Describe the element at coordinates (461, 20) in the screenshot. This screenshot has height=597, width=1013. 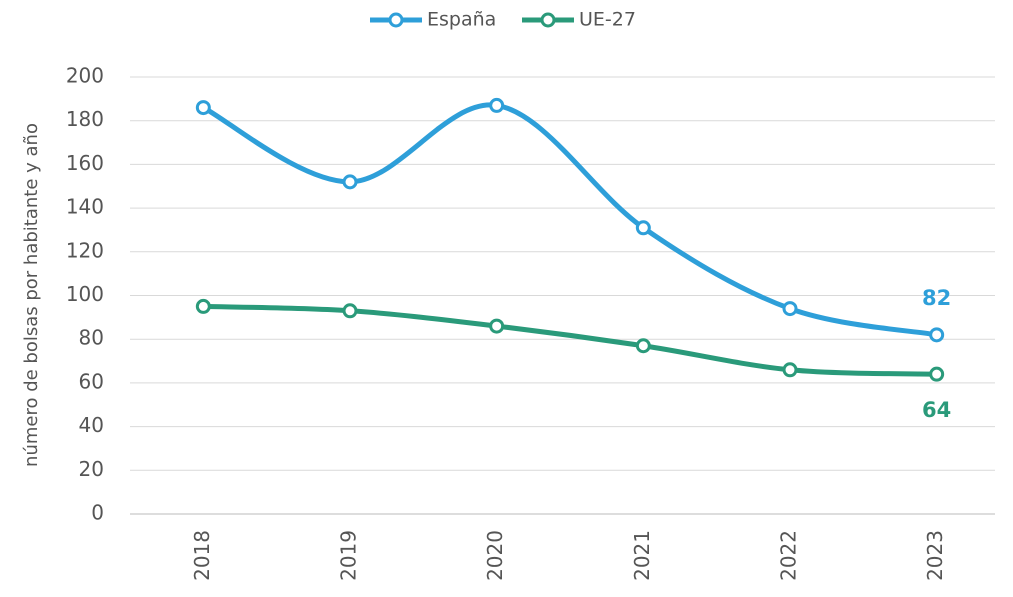
I see `legend-label: España` at that location.